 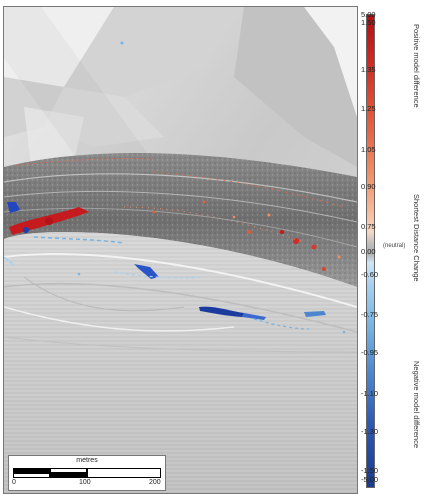 I want to click on legend-value: -5.00, so click(x=370, y=479).